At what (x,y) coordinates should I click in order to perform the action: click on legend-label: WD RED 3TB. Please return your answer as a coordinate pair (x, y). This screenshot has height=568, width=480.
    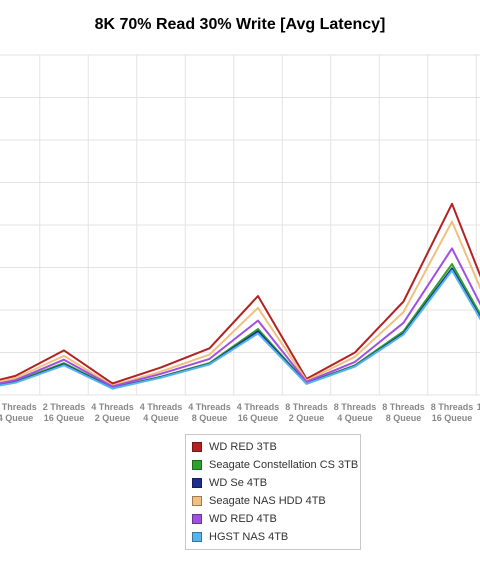
    Looking at the image, I should click on (243, 447).